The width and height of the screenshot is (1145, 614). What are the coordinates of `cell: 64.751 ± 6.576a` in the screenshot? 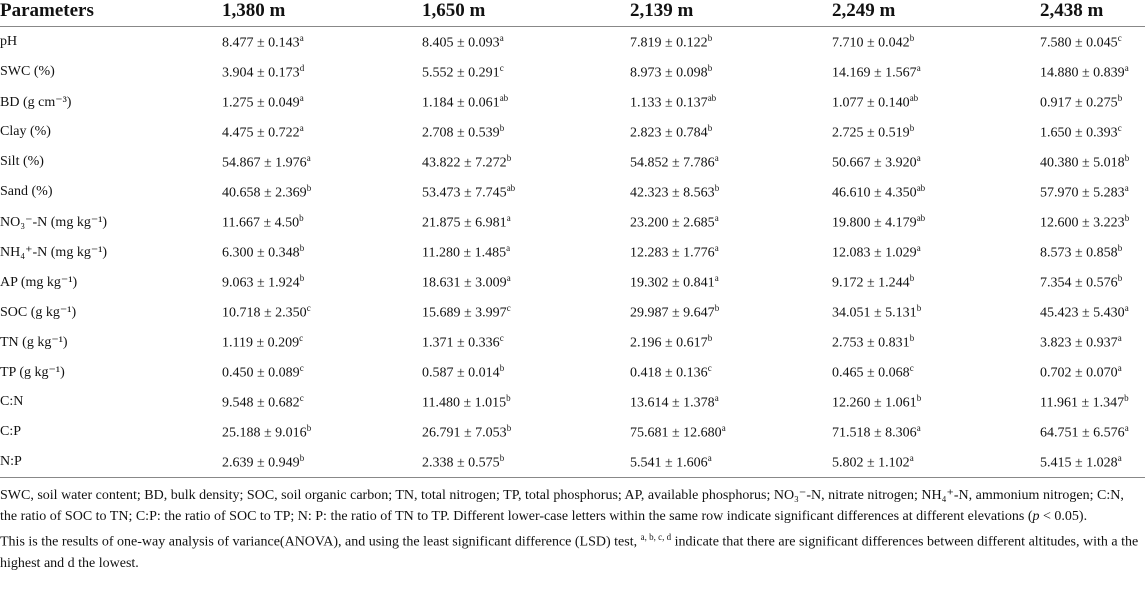 It's located at (1092, 432).